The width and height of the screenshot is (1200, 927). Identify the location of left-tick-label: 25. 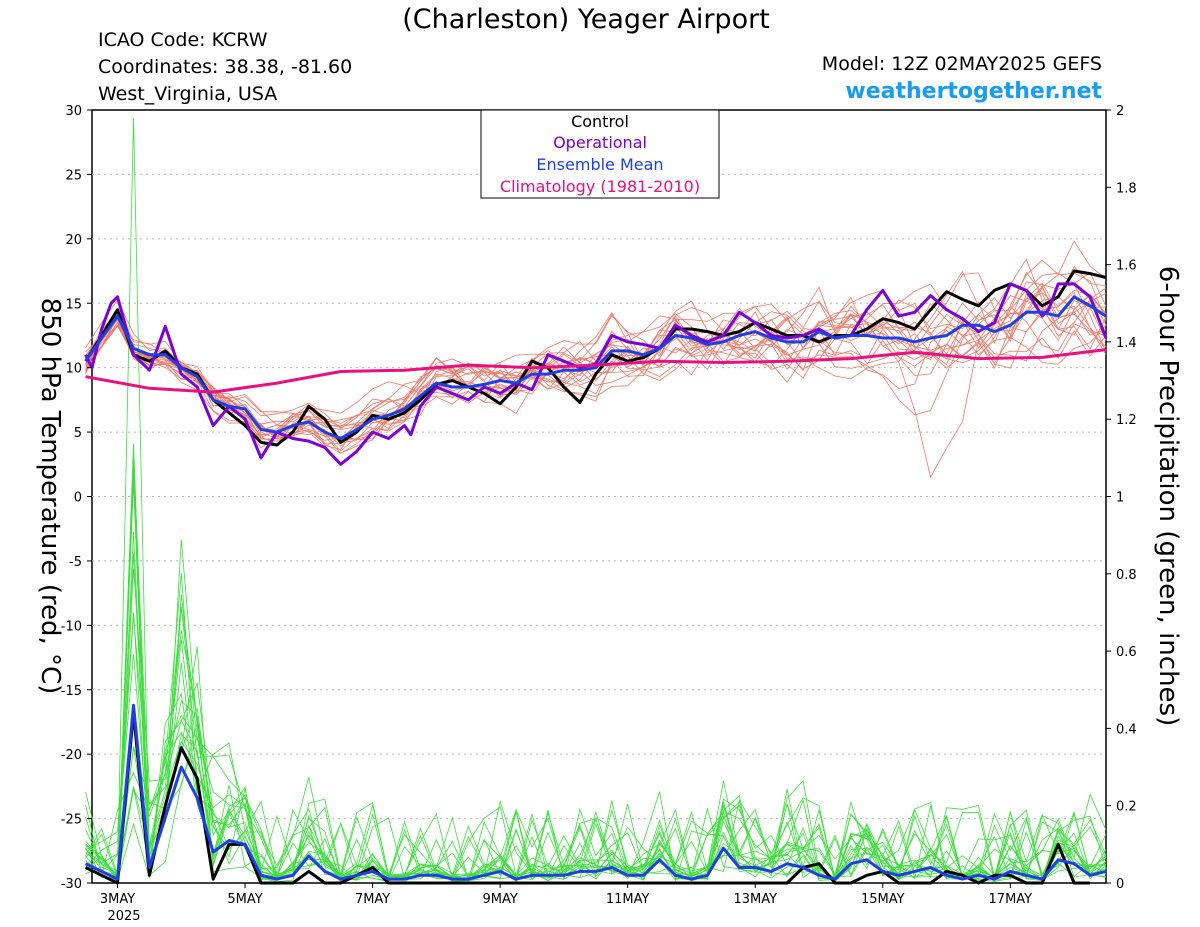
(73, 175).